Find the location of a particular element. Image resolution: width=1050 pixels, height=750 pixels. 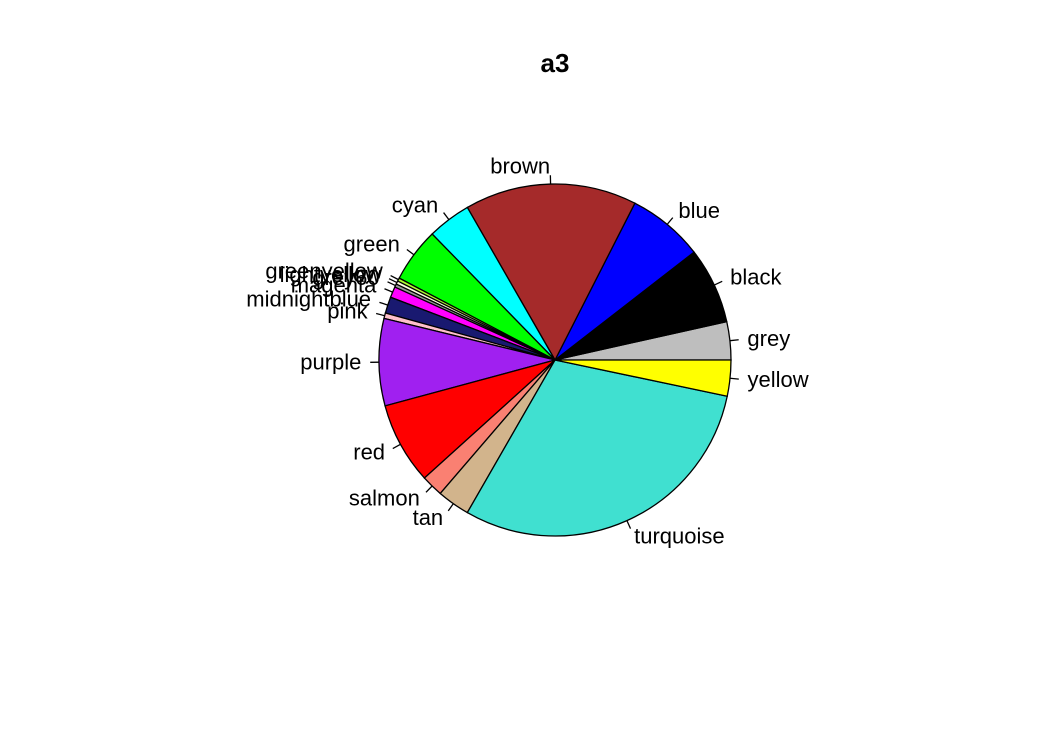

leader-line-salmon is located at coordinates (429, 489).